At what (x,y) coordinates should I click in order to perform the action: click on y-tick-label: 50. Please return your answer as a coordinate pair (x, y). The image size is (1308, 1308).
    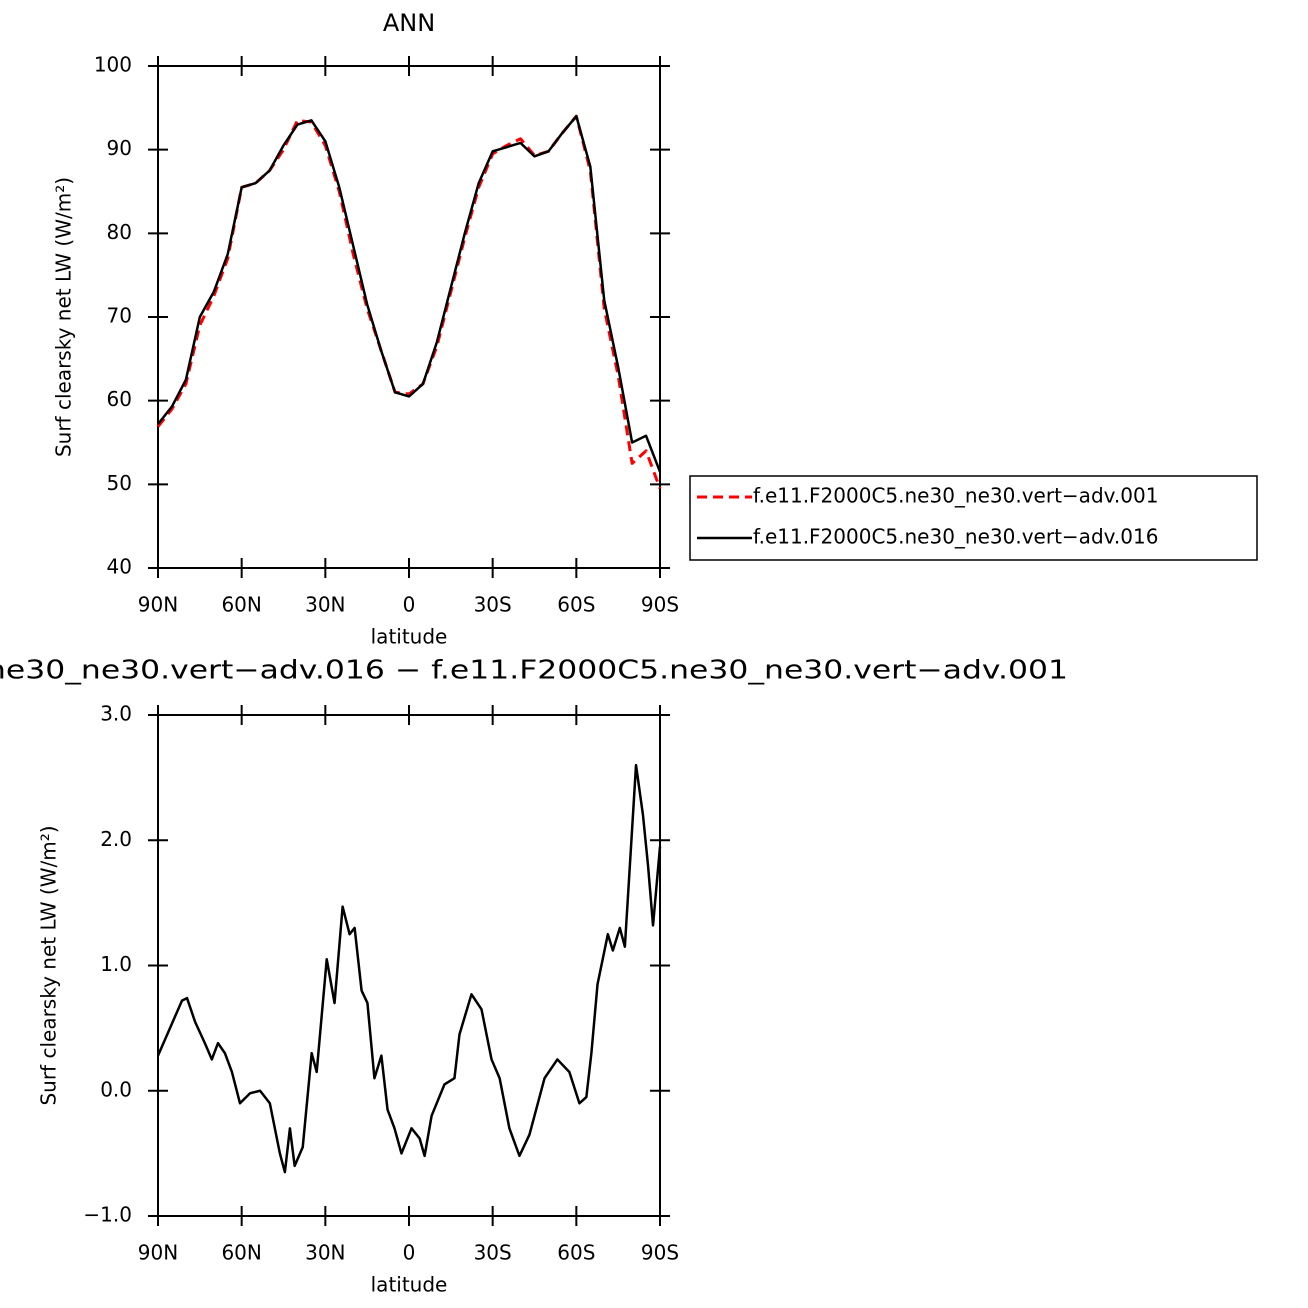
    Looking at the image, I should click on (119, 483).